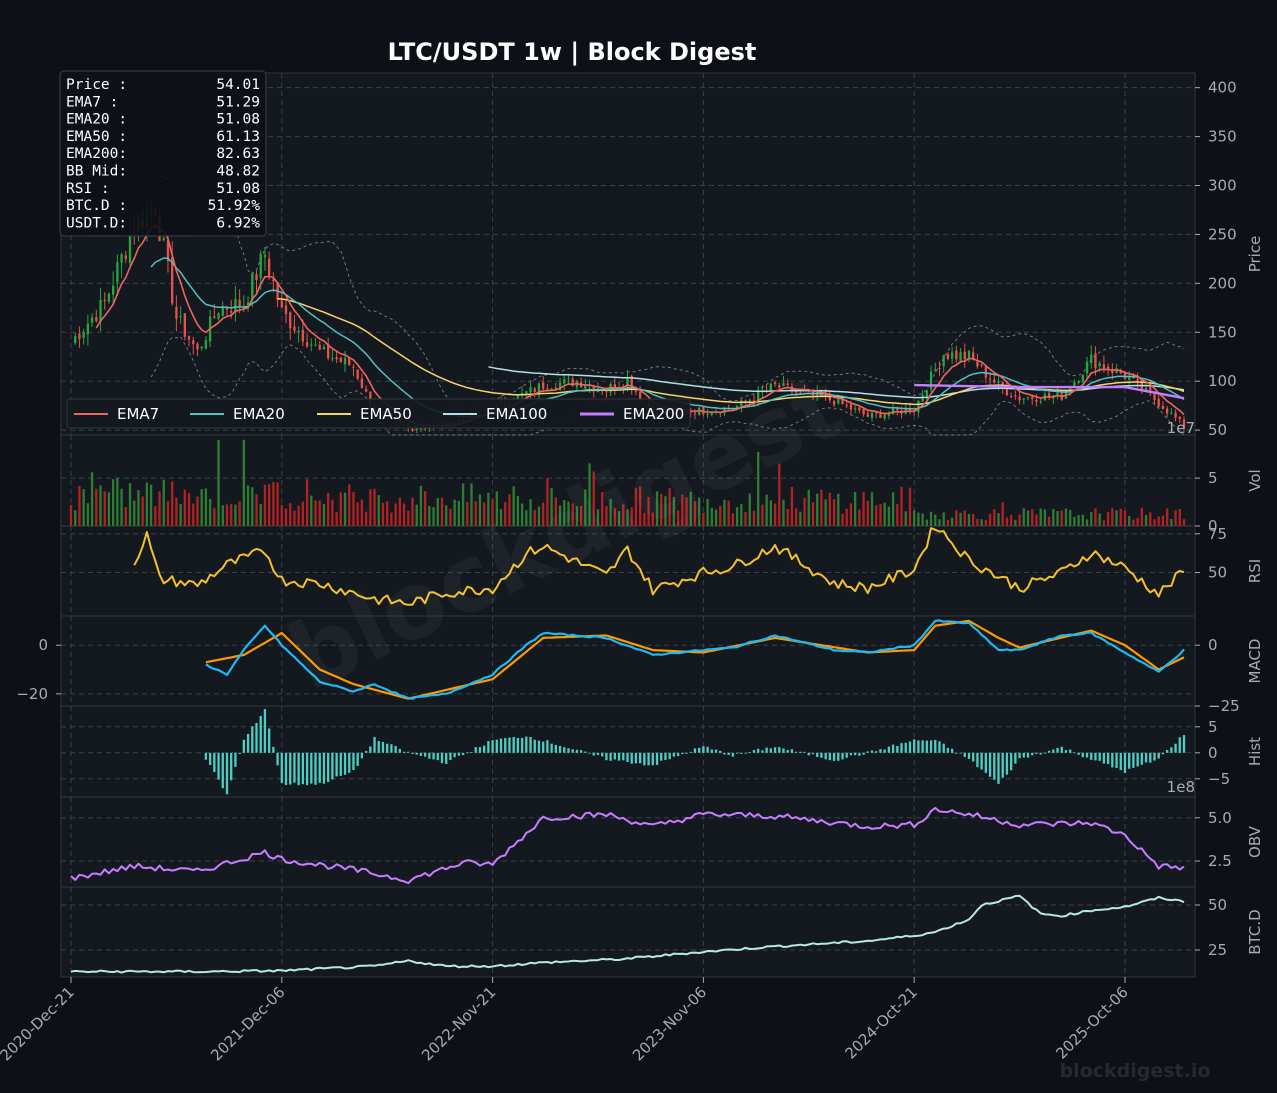  What do you see at coordinates (96, 223) in the screenshot?
I see `info-label: USDT.D:` at bounding box center [96, 223].